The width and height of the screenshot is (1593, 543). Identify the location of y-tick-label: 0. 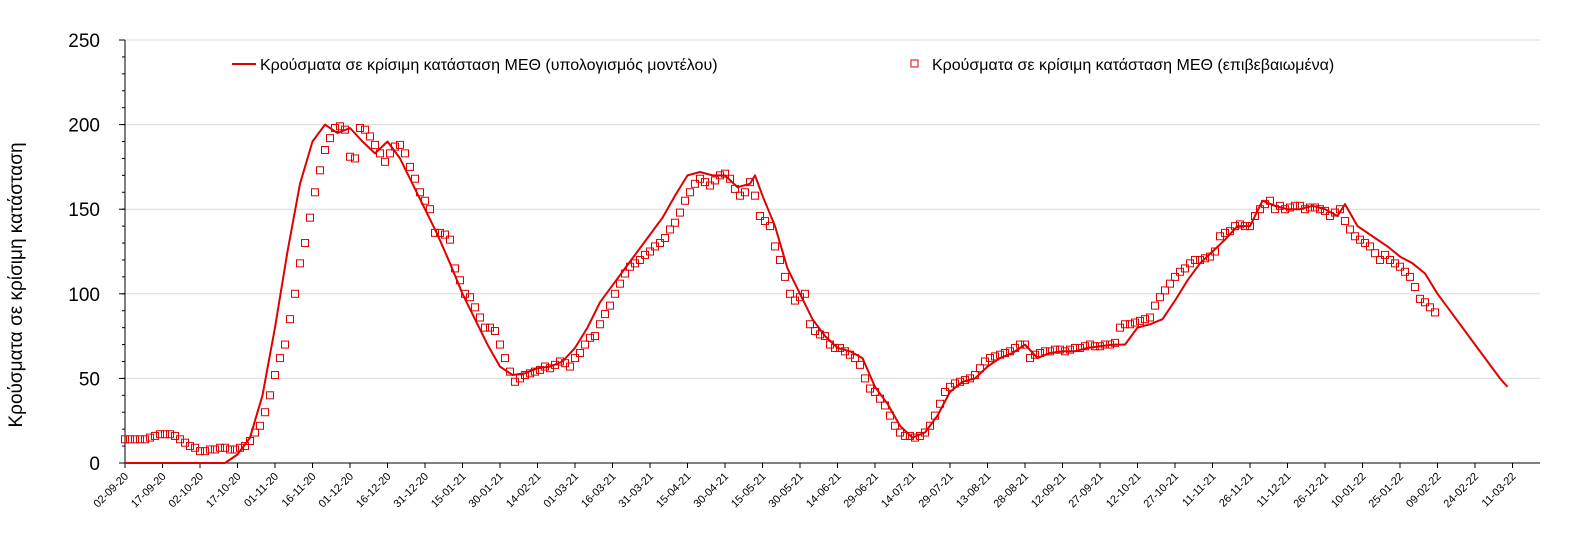
(94, 464).